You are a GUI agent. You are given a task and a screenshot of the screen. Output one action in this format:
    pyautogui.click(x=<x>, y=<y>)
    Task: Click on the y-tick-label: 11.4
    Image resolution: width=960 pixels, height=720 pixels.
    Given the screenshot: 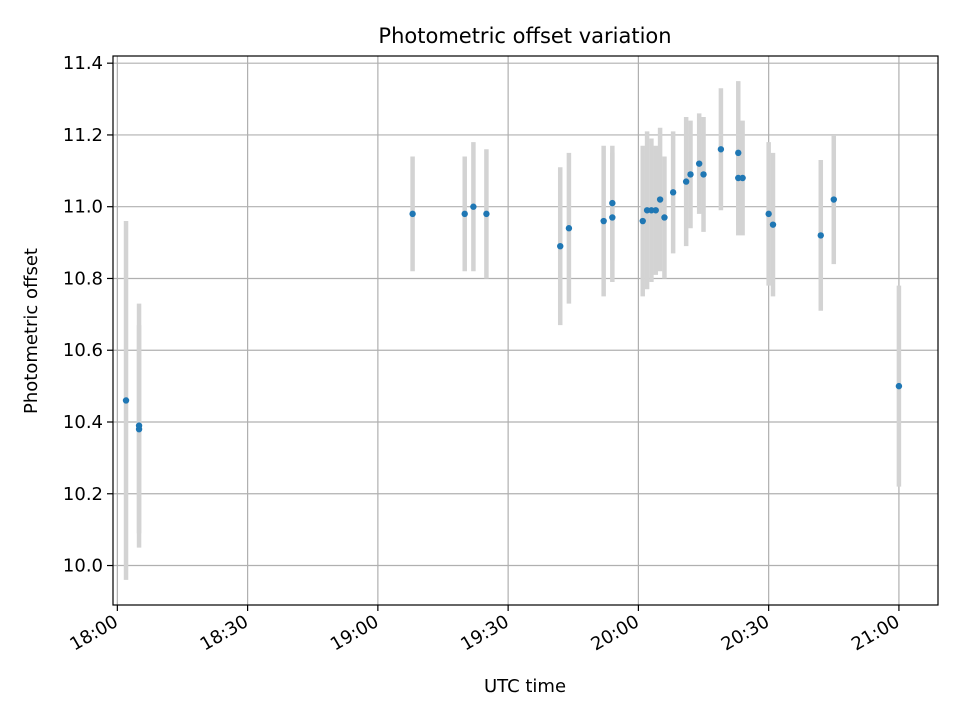 What is the action you would take?
    pyautogui.click(x=83, y=63)
    